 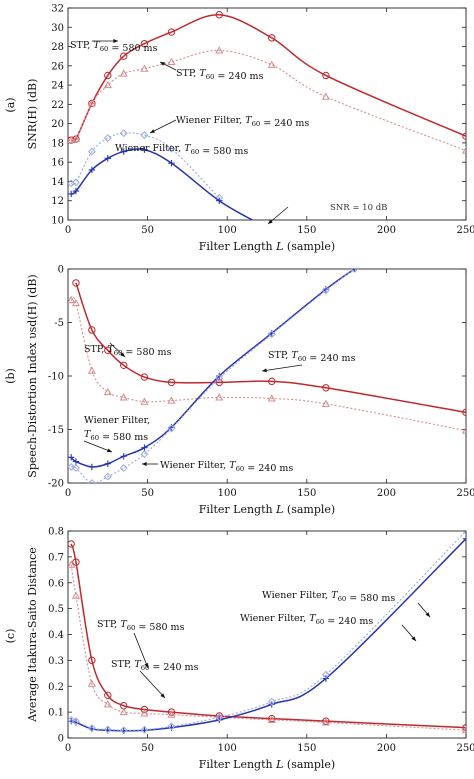 What do you see at coordinates (358, 208) in the screenshot?
I see `annotation-label: SNR = 10 dB` at bounding box center [358, 208].